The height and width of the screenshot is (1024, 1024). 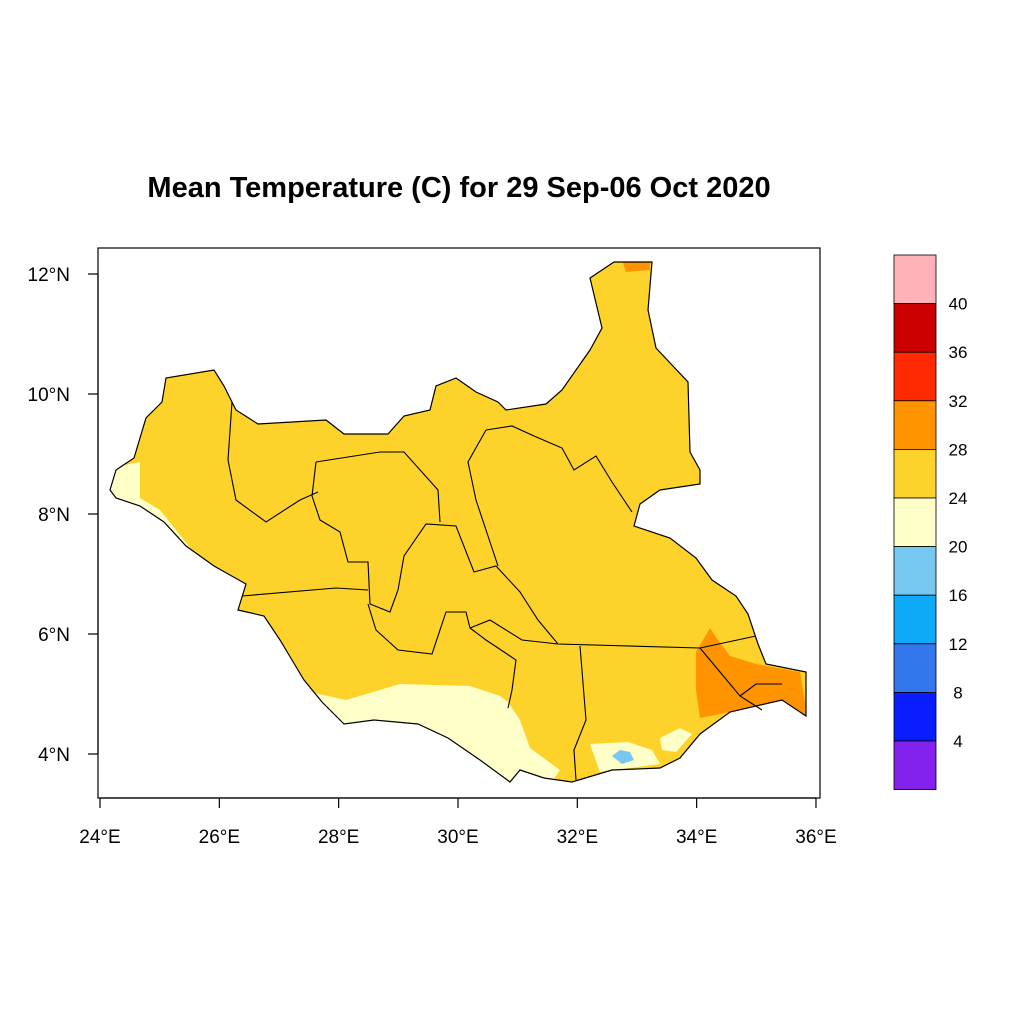 What do you see at coordinates (958, 401) in the screenshot?
I see `colorbar-label: 32` at bounding box center [958, 401].